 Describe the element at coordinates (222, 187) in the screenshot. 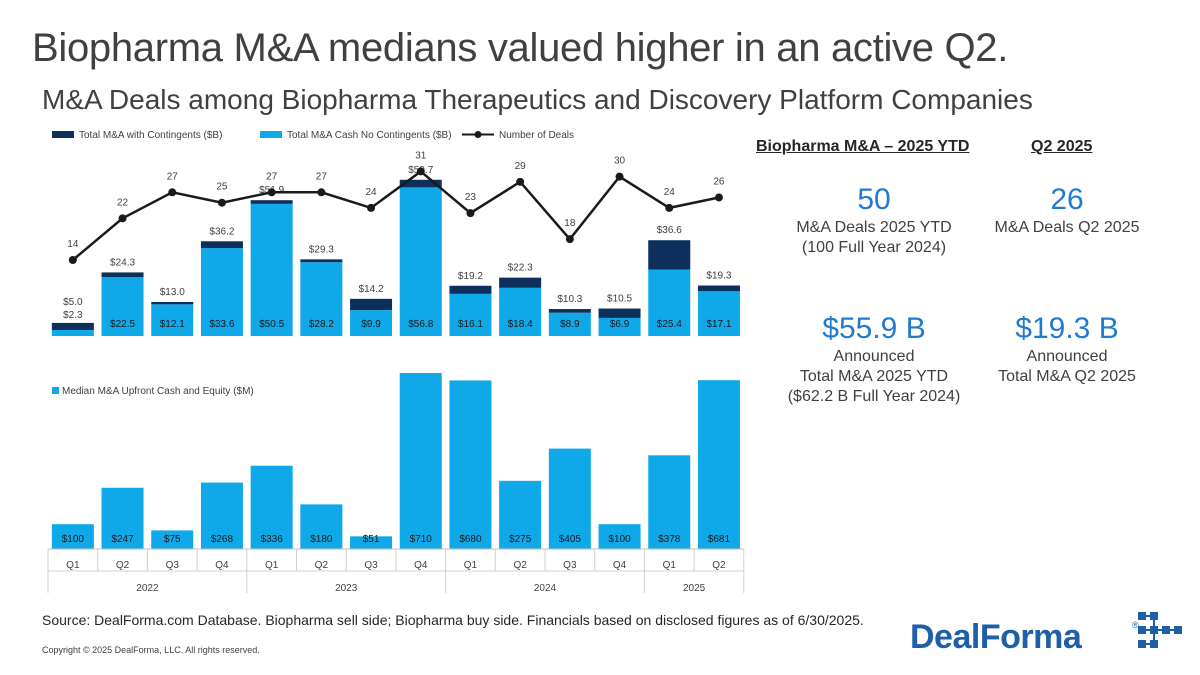

I see `deals-value-label: 25` at that location.